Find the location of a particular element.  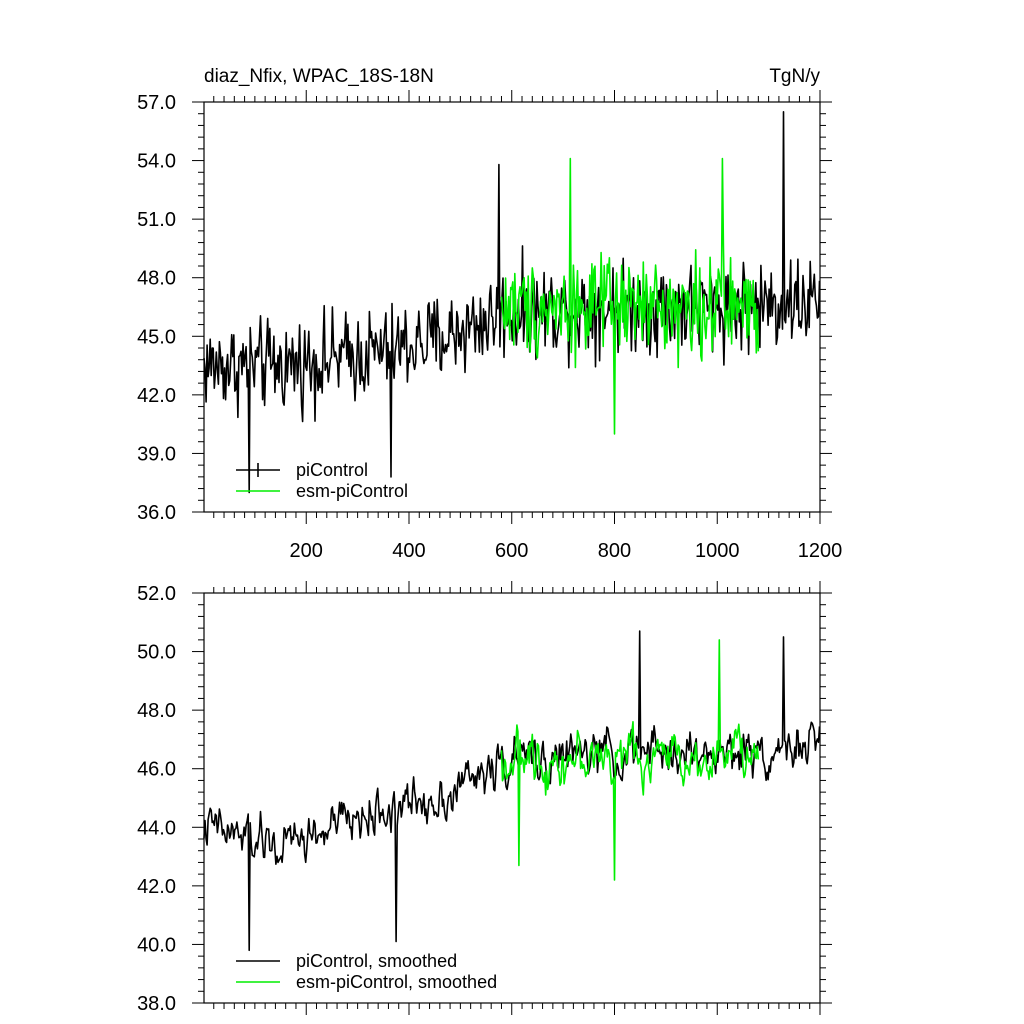

series-line-esm-picontrol is located at coordinates (630, 296).